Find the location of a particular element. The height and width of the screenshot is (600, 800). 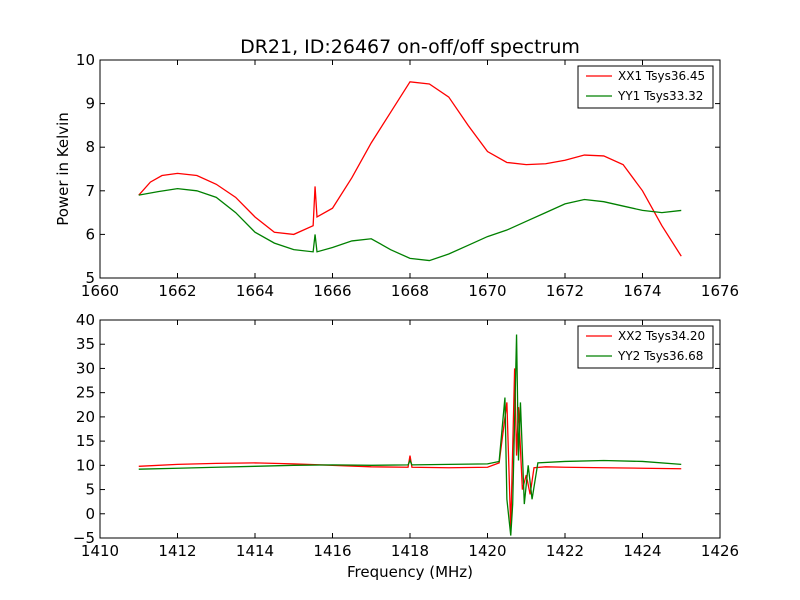

bottom-legend-label-2: YY2 Tsys36.68 is located at coordinates (660, 356).